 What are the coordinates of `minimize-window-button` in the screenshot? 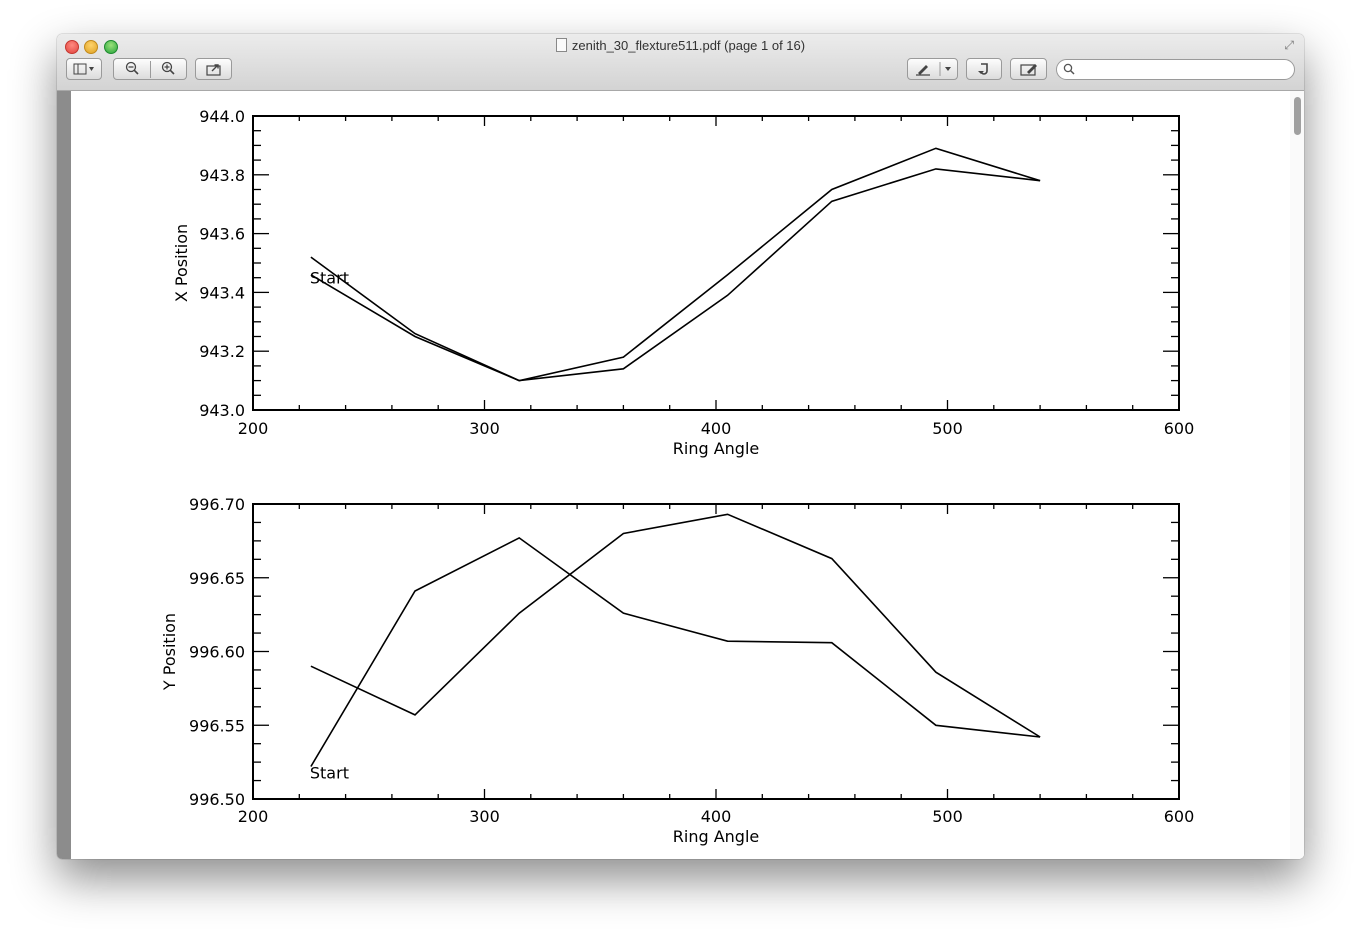 It's located at (91, 47).